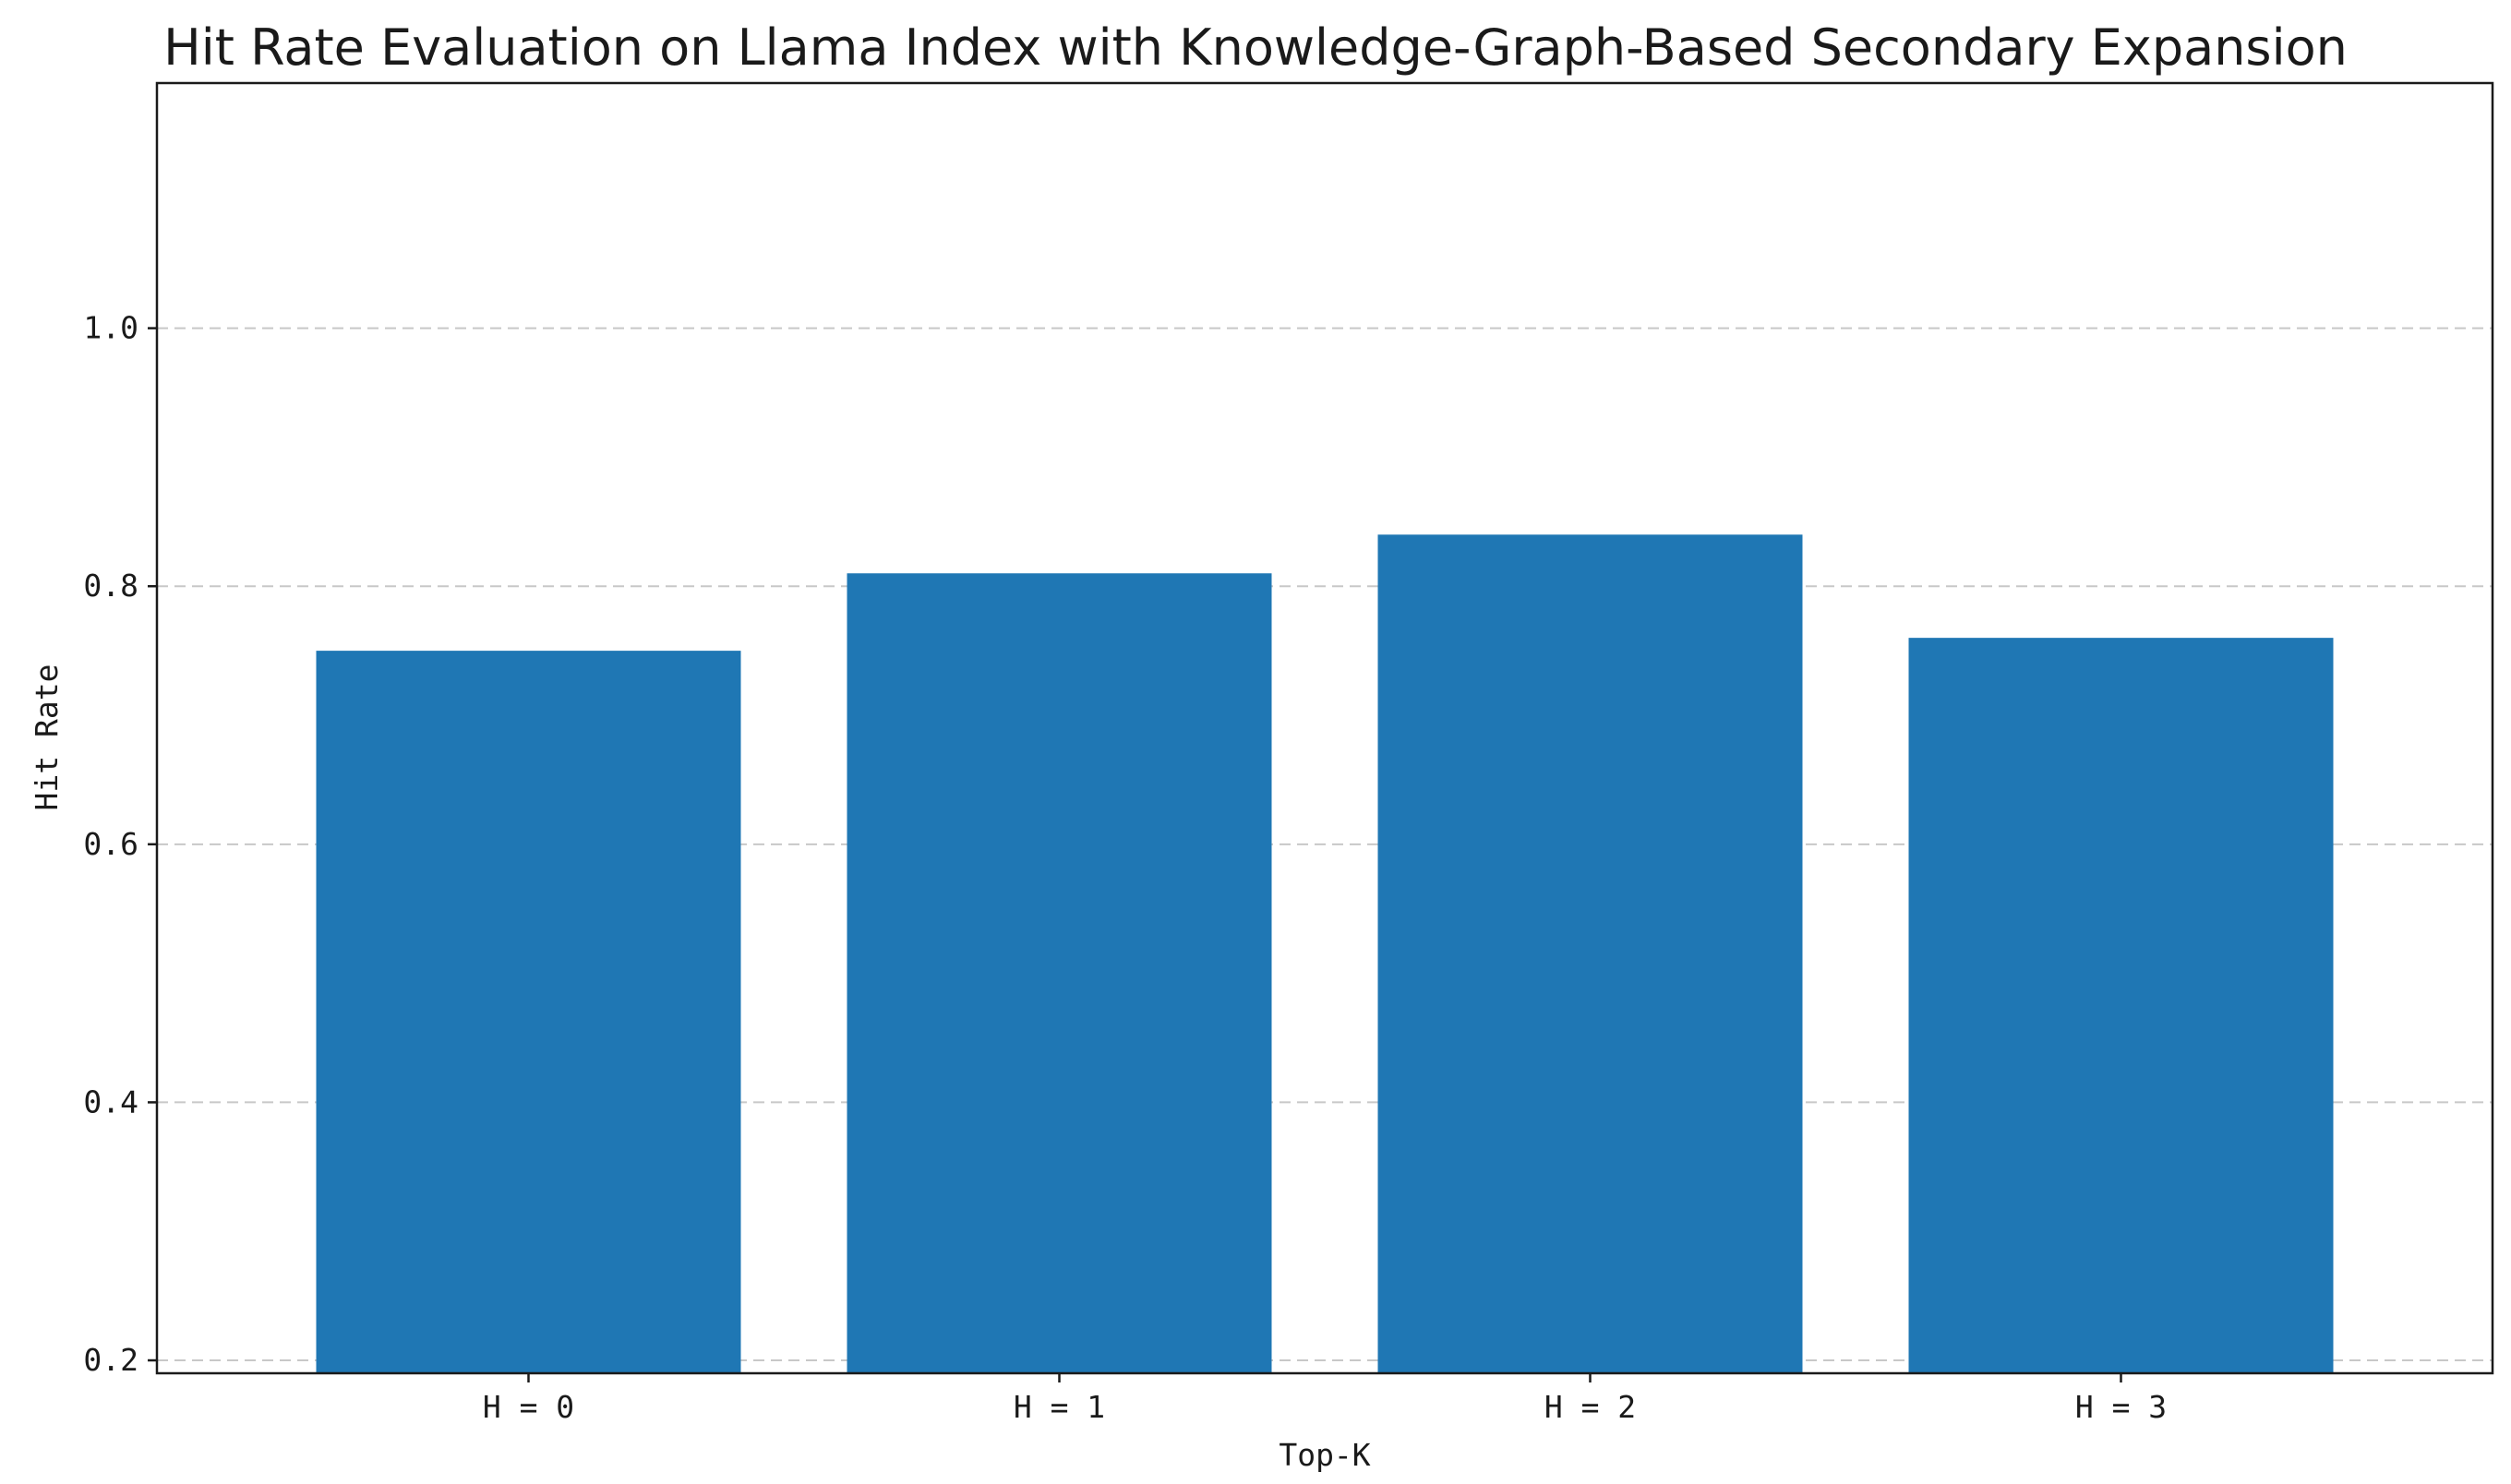 The width and height of the screenshot is (2511, 1484). What do you see at coordinates (110, 328) in the screenshot?
I see `y-tick-label: 1.0` at bounding box center [110, 328].